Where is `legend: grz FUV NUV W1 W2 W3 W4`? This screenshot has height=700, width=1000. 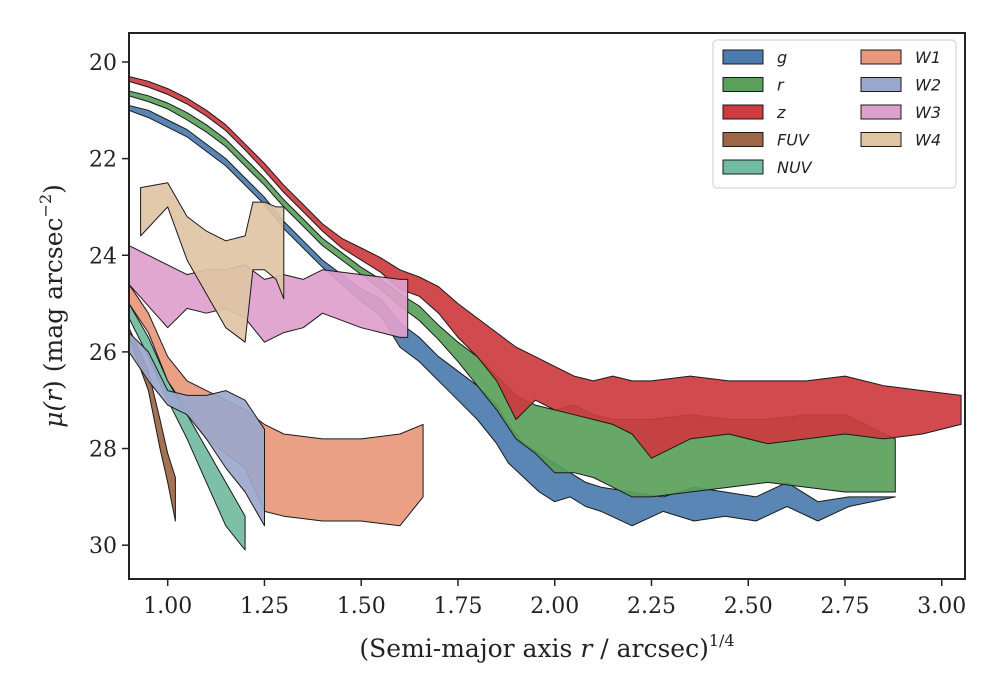
legend: grz FUV NUV W1 W2 W3 W4 is located at coordinates (834, 114).